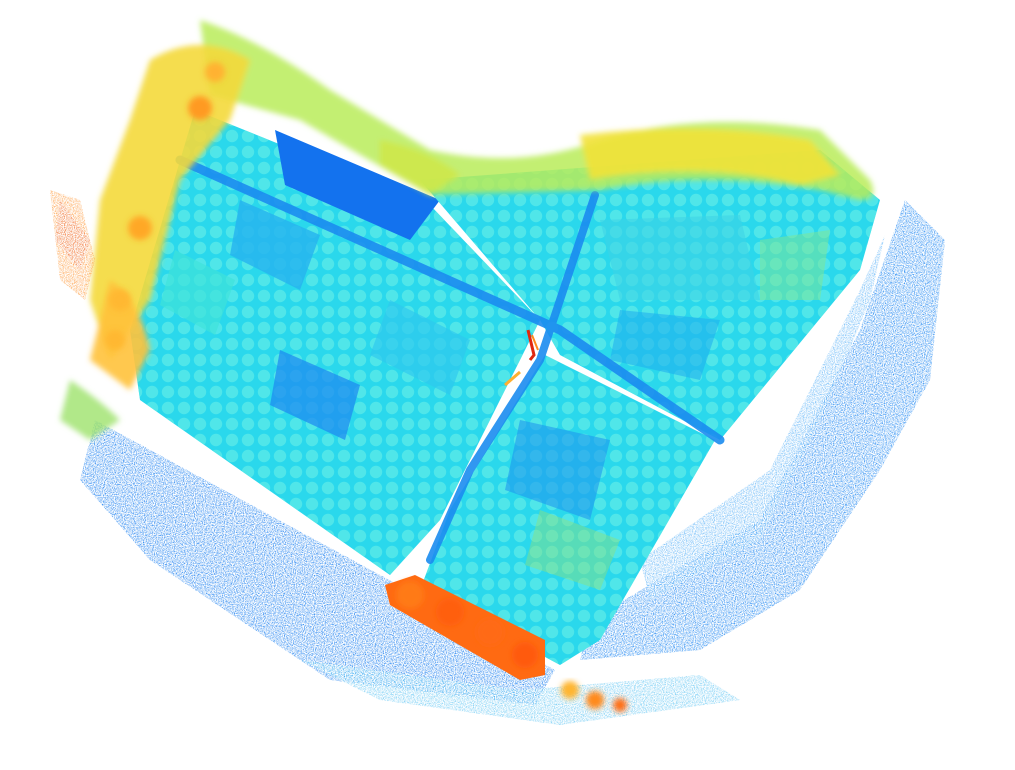  Describe the element at coordinates (567, 510) in the screenshot. I see `canopy-block-lower` at that location.